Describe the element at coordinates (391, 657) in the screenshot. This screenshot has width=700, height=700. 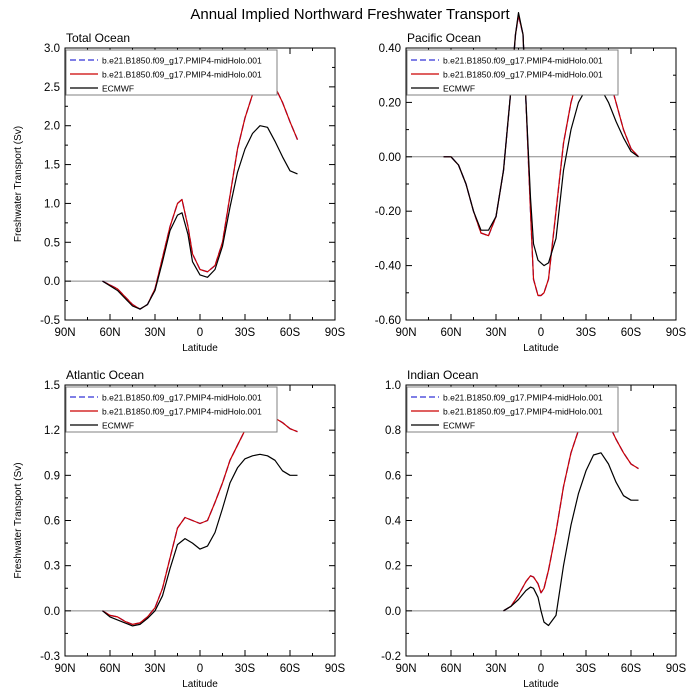
I see `y-tick-label: -0.2` at that location.